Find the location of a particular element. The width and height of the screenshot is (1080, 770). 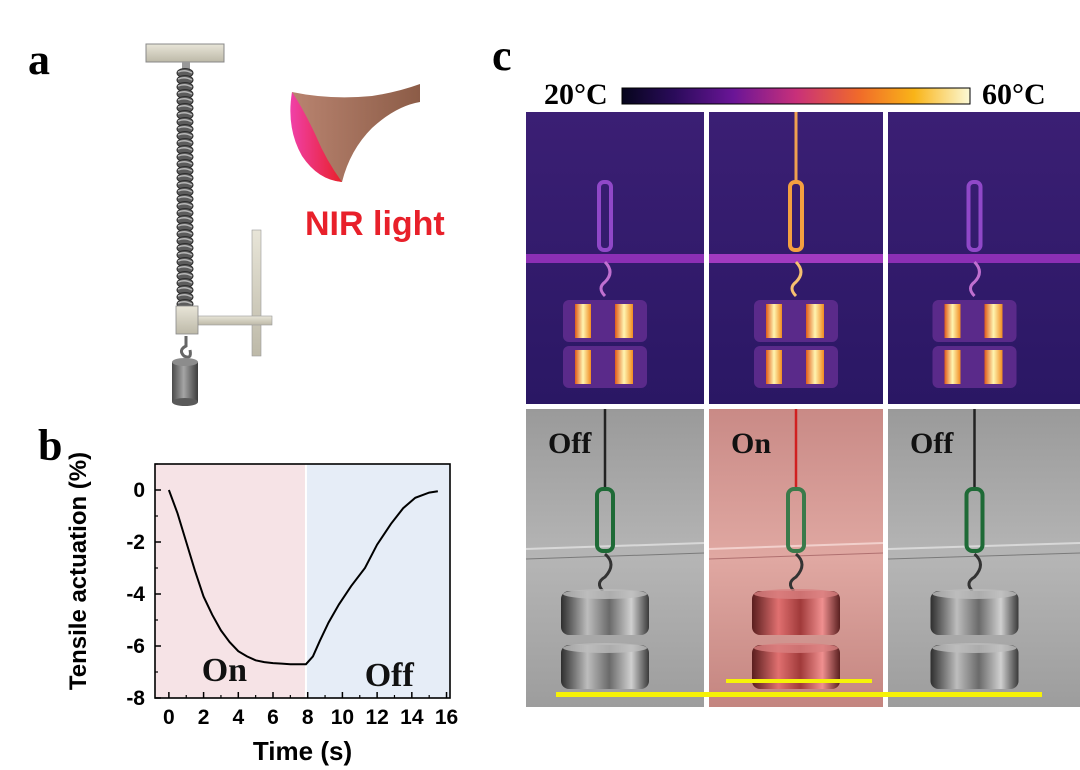

x-tick-label: 0 is located at coordinates (169, 717).